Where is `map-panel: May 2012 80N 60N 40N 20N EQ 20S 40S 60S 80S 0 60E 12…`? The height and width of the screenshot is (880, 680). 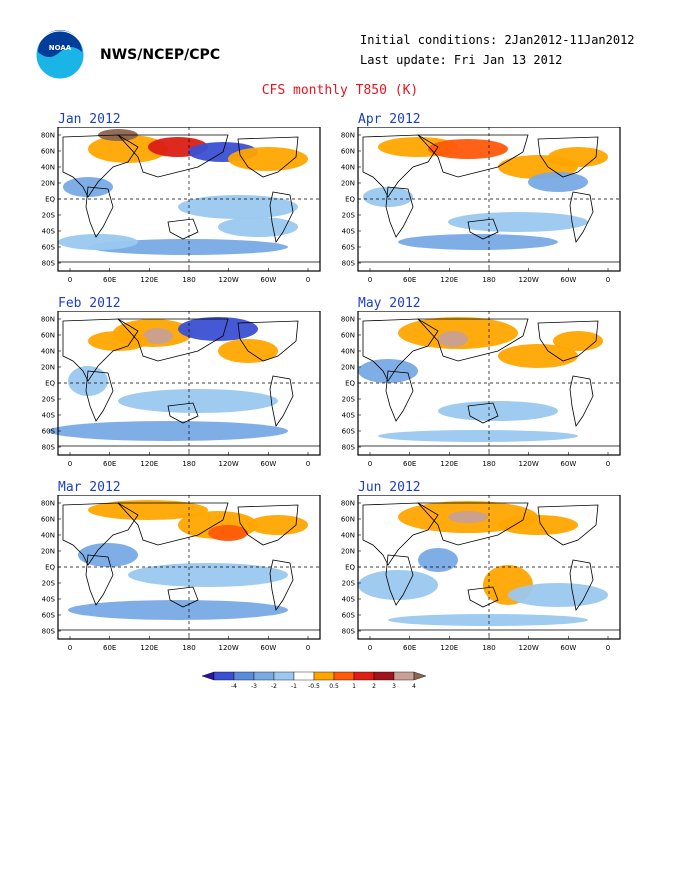 map-panel: May 2012 80N 60N 40N 20N EQ 20S 40S 60S 80S 0 60E 12… is located at coordinates (476, 384).